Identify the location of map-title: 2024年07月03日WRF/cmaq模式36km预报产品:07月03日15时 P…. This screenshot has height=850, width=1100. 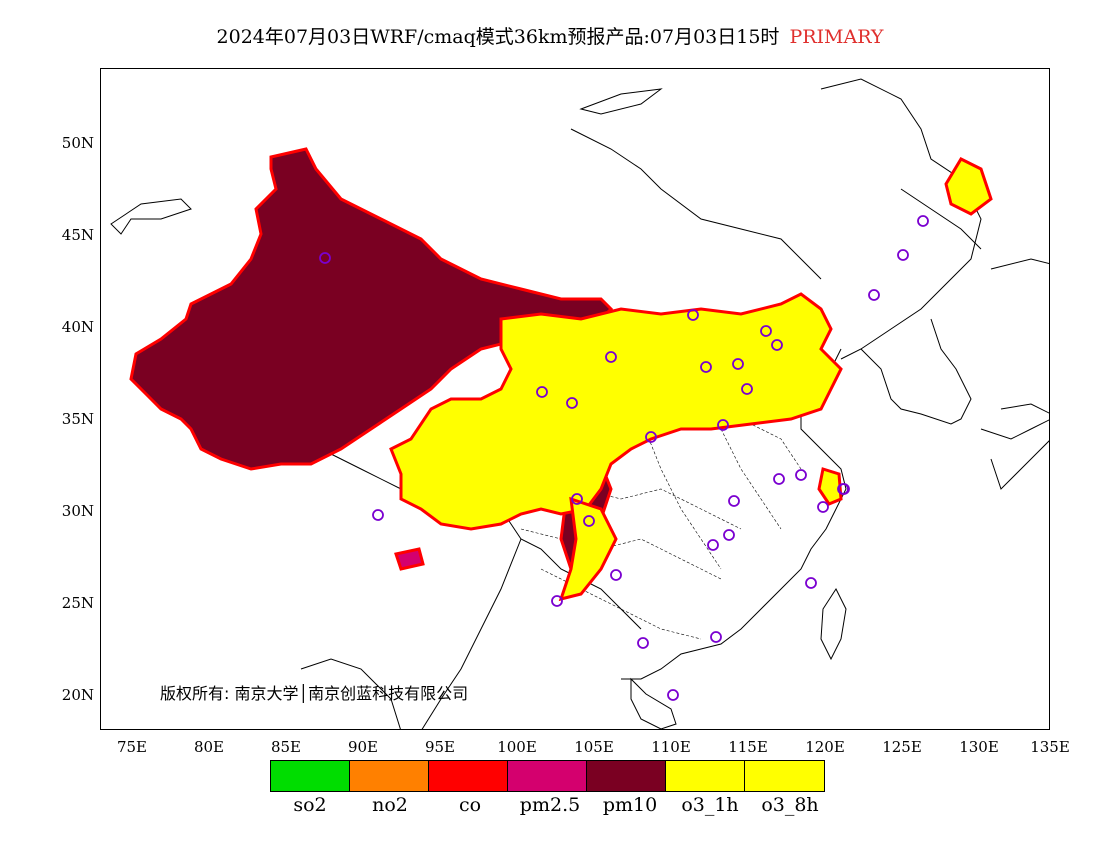
(550, 35).